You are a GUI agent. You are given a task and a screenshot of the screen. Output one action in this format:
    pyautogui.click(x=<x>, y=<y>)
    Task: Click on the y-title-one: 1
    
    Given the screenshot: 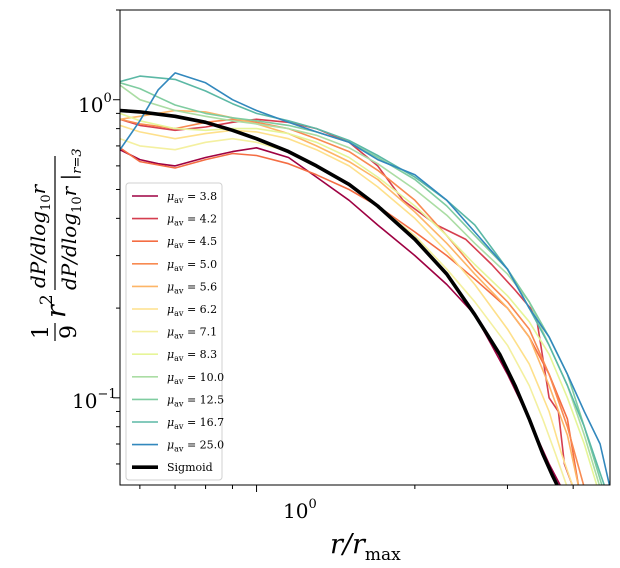 What is the action you would take?
    pyautogui.click(x=41, y=332)
    